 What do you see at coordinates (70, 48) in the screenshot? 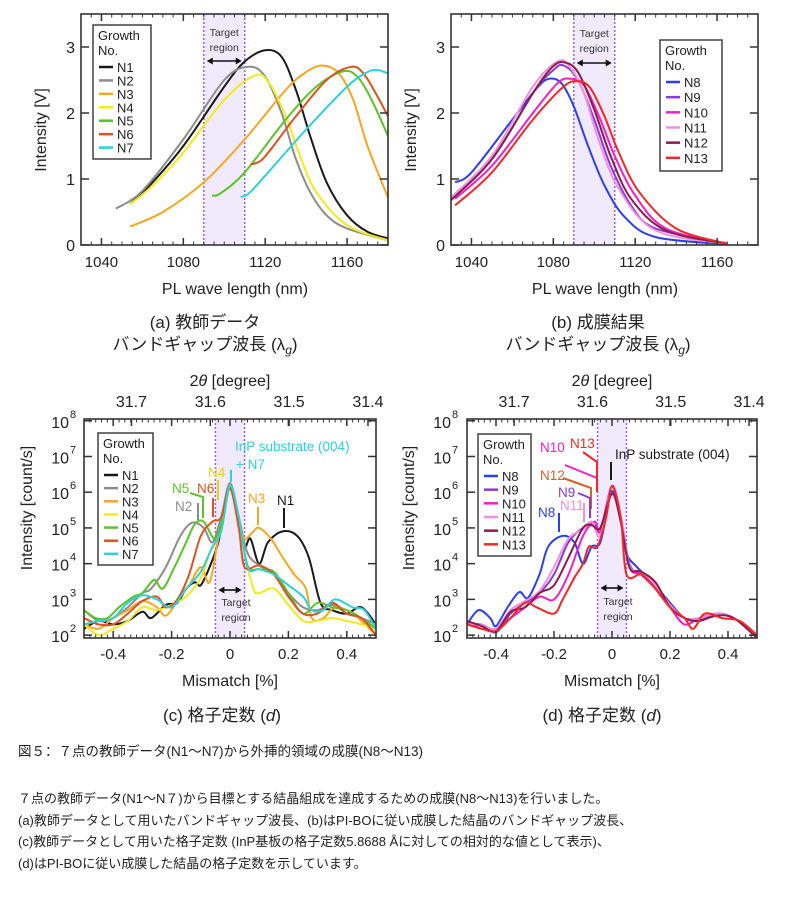
I see `y-tick-label: 3` at bounding box center [70, 48].